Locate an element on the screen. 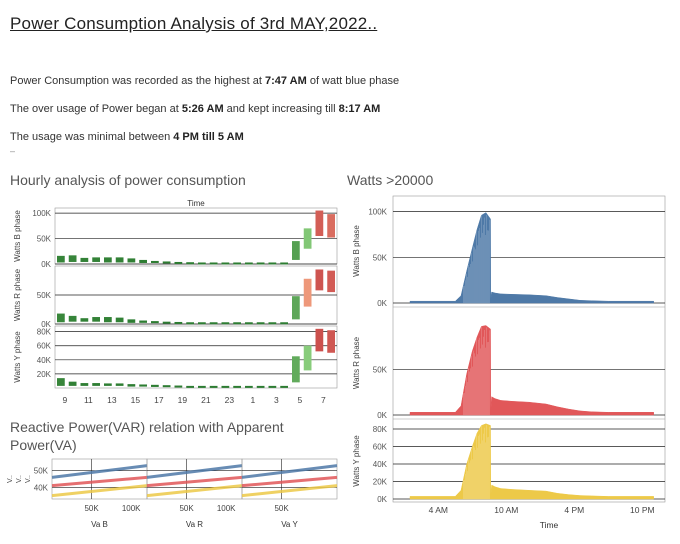 This screenshot has height=544, width=680. reactive-panel-frame is located at coordinates (289, 479).